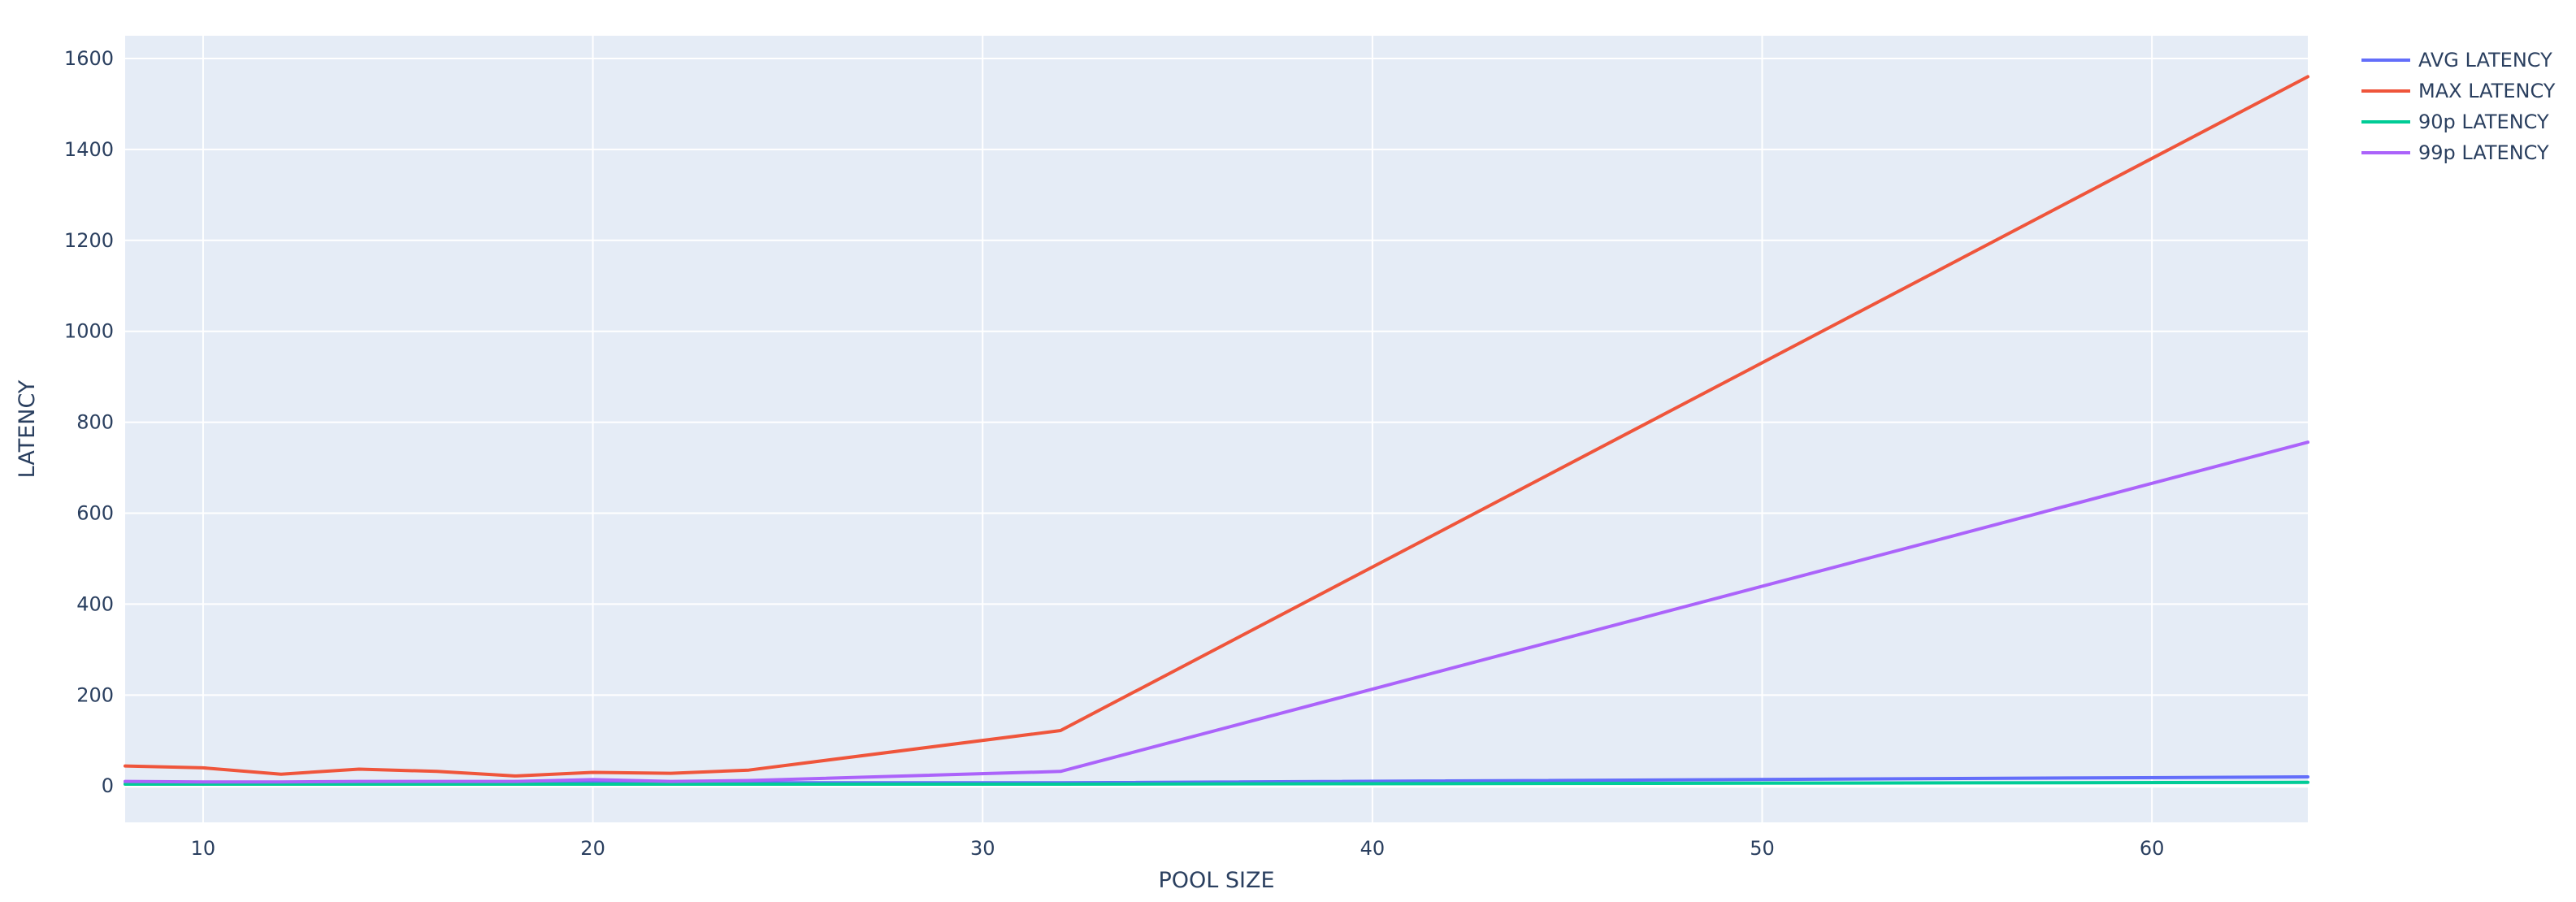 This screenshot has width=2576, height=902. Describe the element at coordinates (982, 849) in the screenshot. I see `x-tick-label: 30` at that location.